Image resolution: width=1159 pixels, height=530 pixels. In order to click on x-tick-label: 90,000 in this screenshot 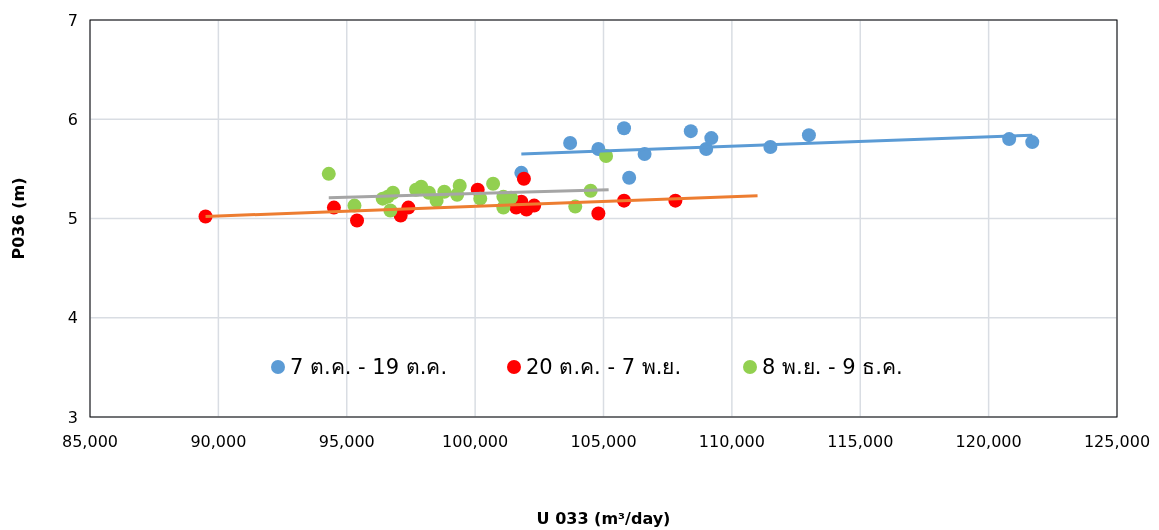, I will do `click(218, 441)`.